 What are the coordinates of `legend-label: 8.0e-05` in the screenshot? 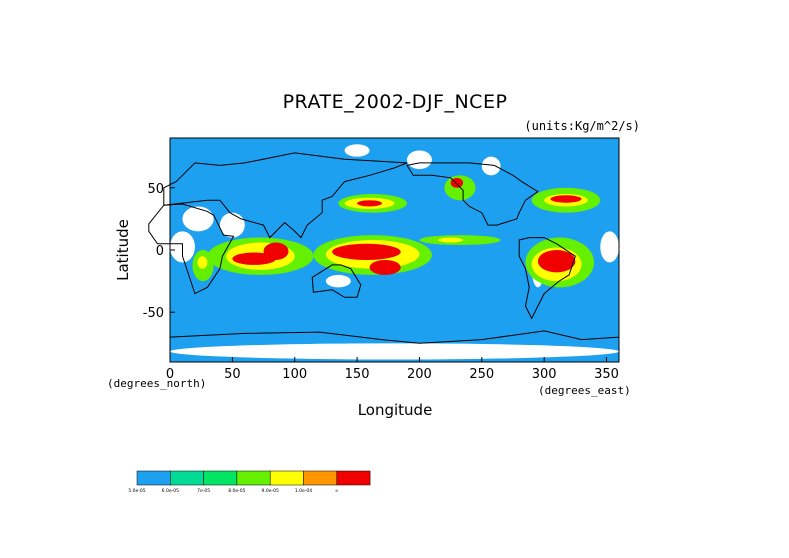 It's located at (236, 491).